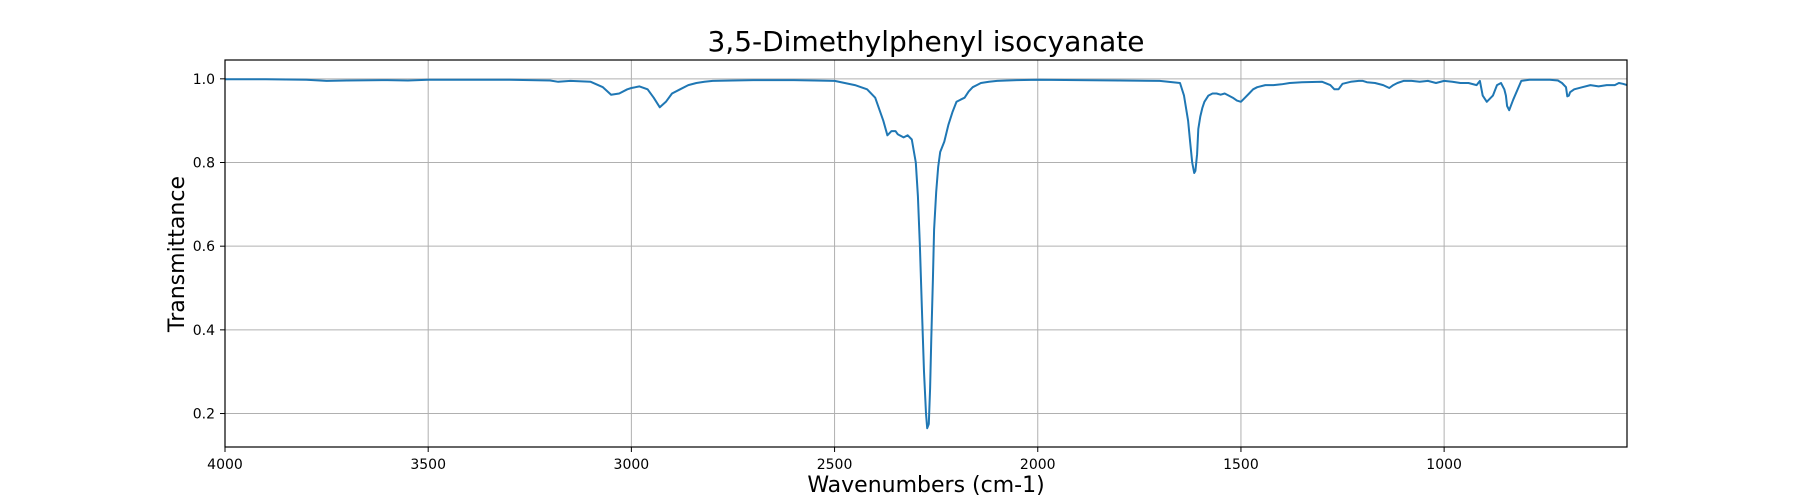 This screenshot has width=1800, height=500. I want to click on x-tick-label: 3500, so click(428, 465).